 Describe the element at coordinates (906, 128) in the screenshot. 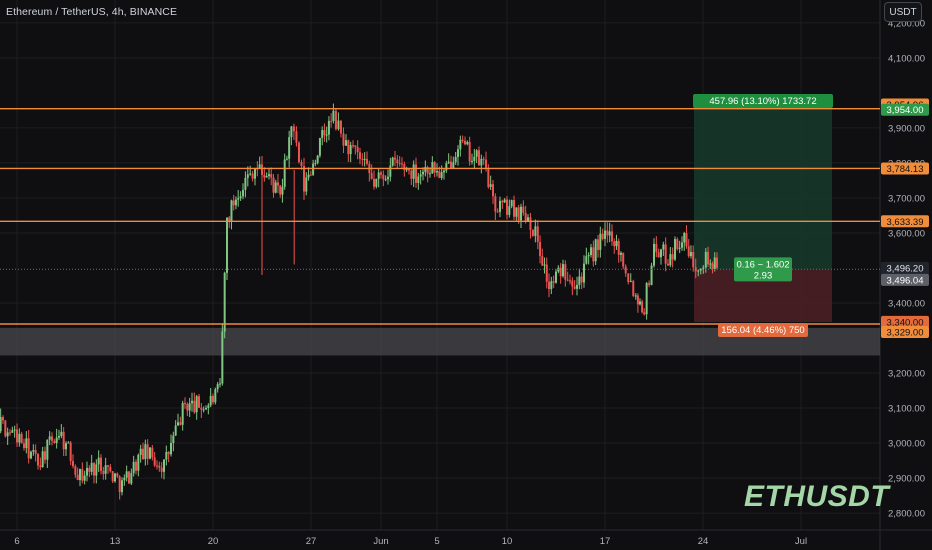

I see `price-tick-label: 3,900.00` at that location.